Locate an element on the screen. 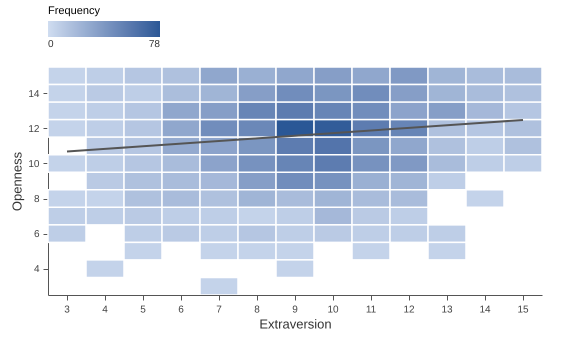 This screenshot has height=337, width=576. x-tick-label: 15 is located at coordinates (523, 310).